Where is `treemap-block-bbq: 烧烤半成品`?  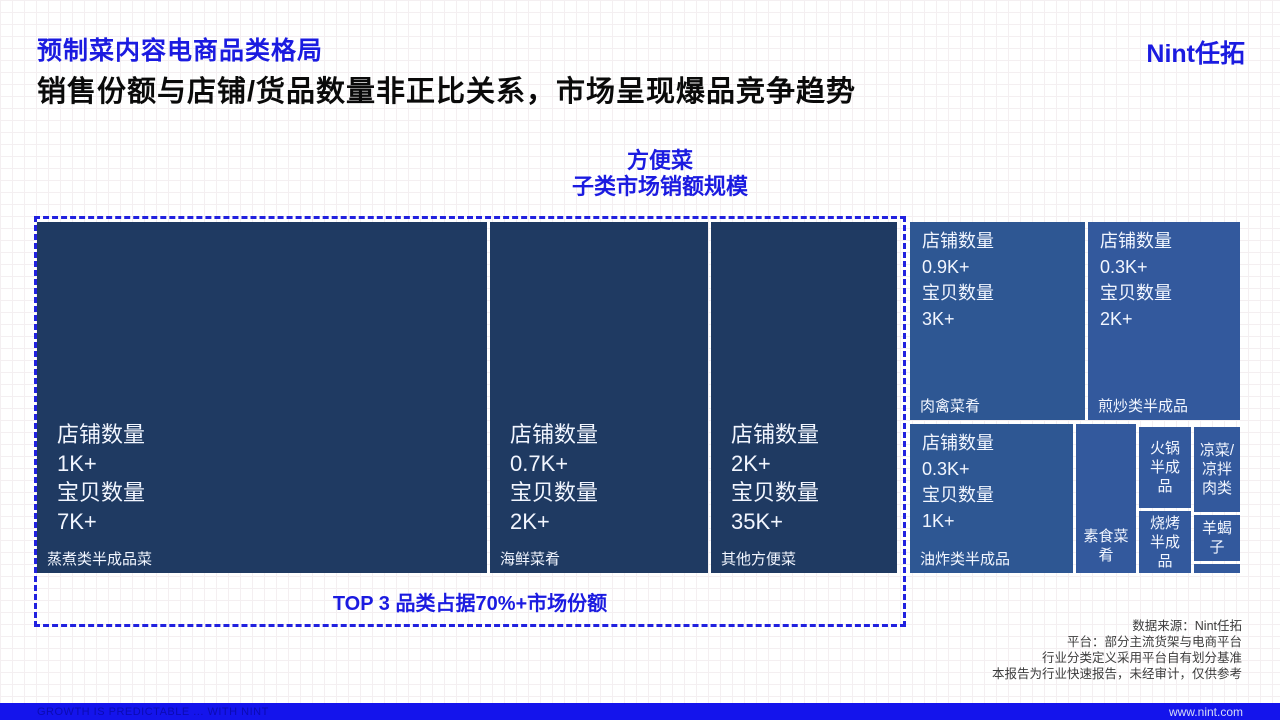 treemap-block-bbq: 烧烤半成品 is located at coordinates (1165, 542).